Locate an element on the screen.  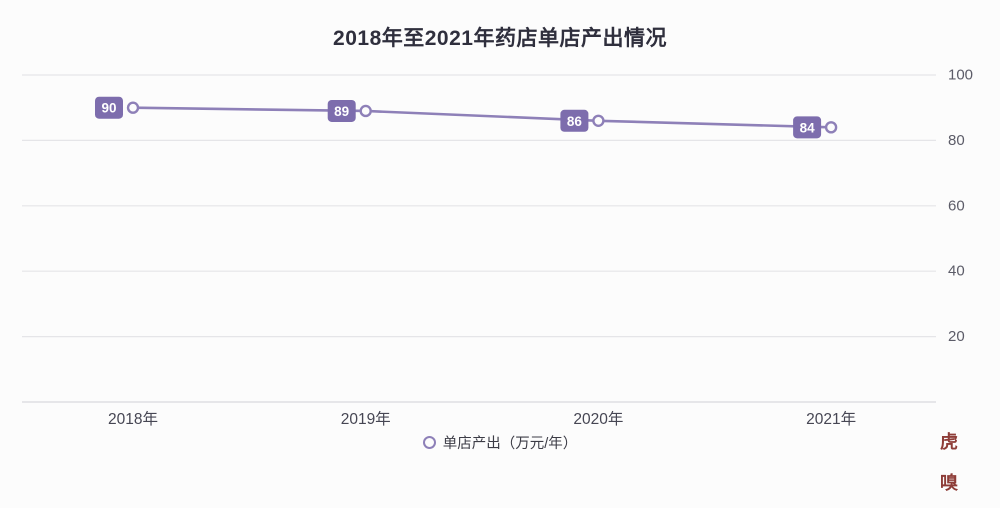
y-axis-tick-label: 100 is located at coordinates (960, 75).